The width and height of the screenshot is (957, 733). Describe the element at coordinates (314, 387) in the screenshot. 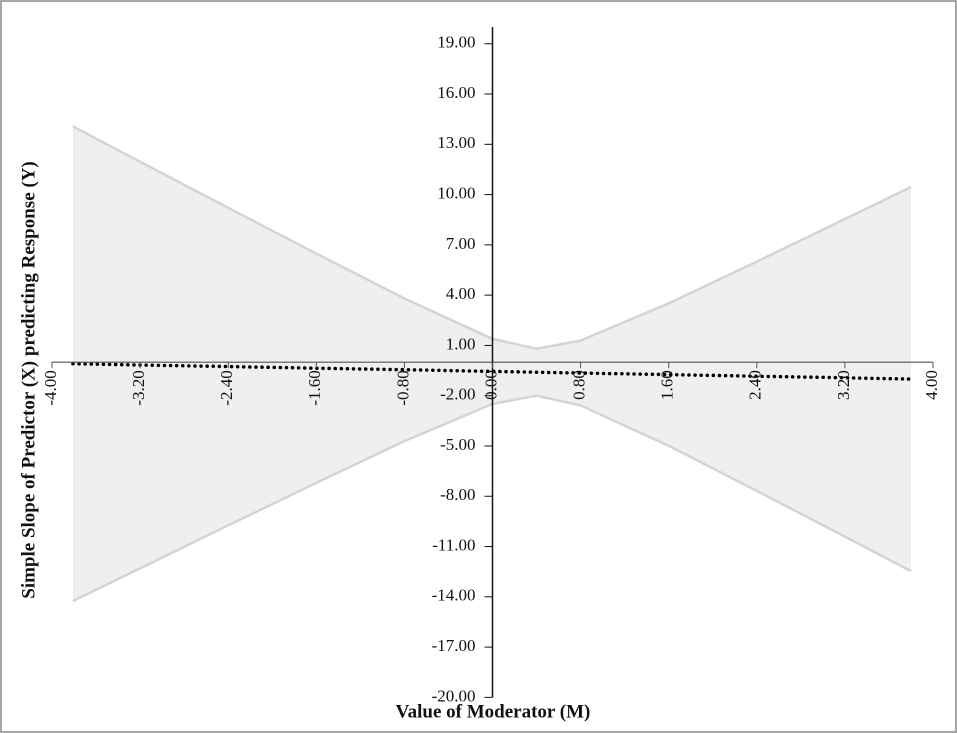

I see `x-tick-label: -1.60` at that location.